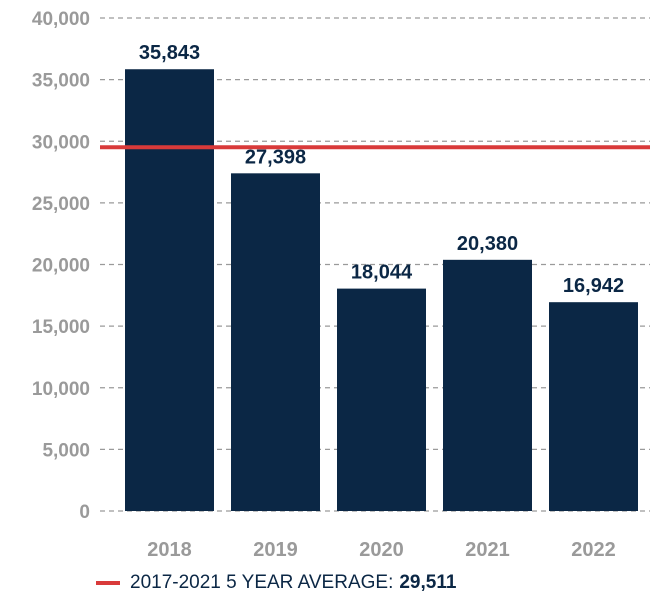 The image size is (650, 602). What do you see at coordinates (66, 450) in the screenshot?
I see `y-tick-label: 5,000` at bounding box center [66, 450].